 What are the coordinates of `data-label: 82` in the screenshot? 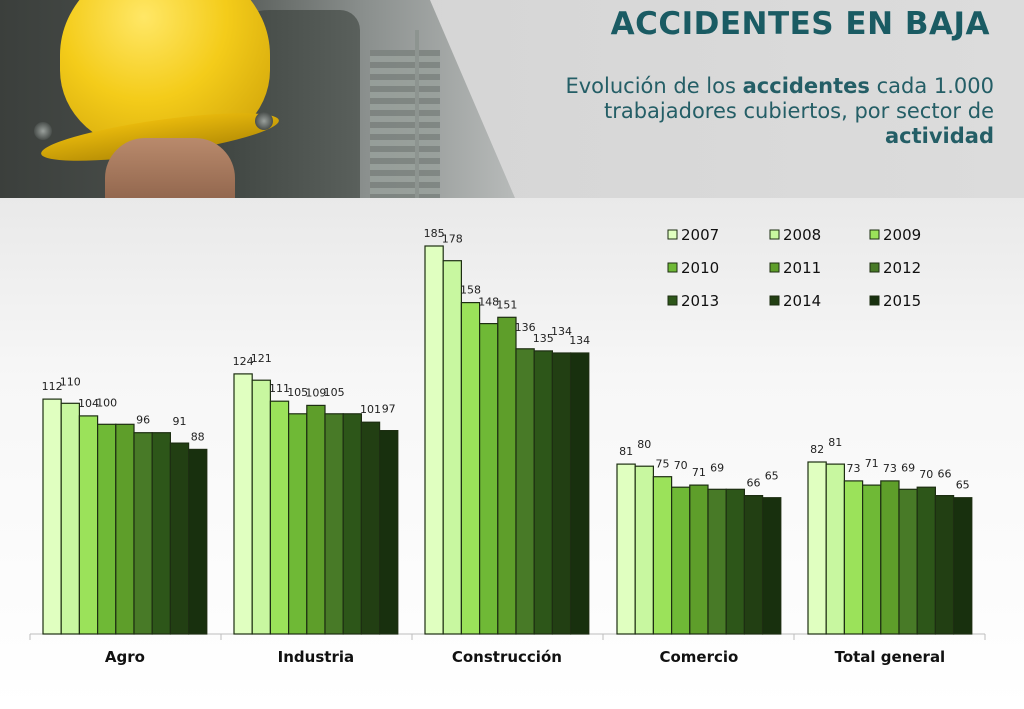 It's located at (817, 449).